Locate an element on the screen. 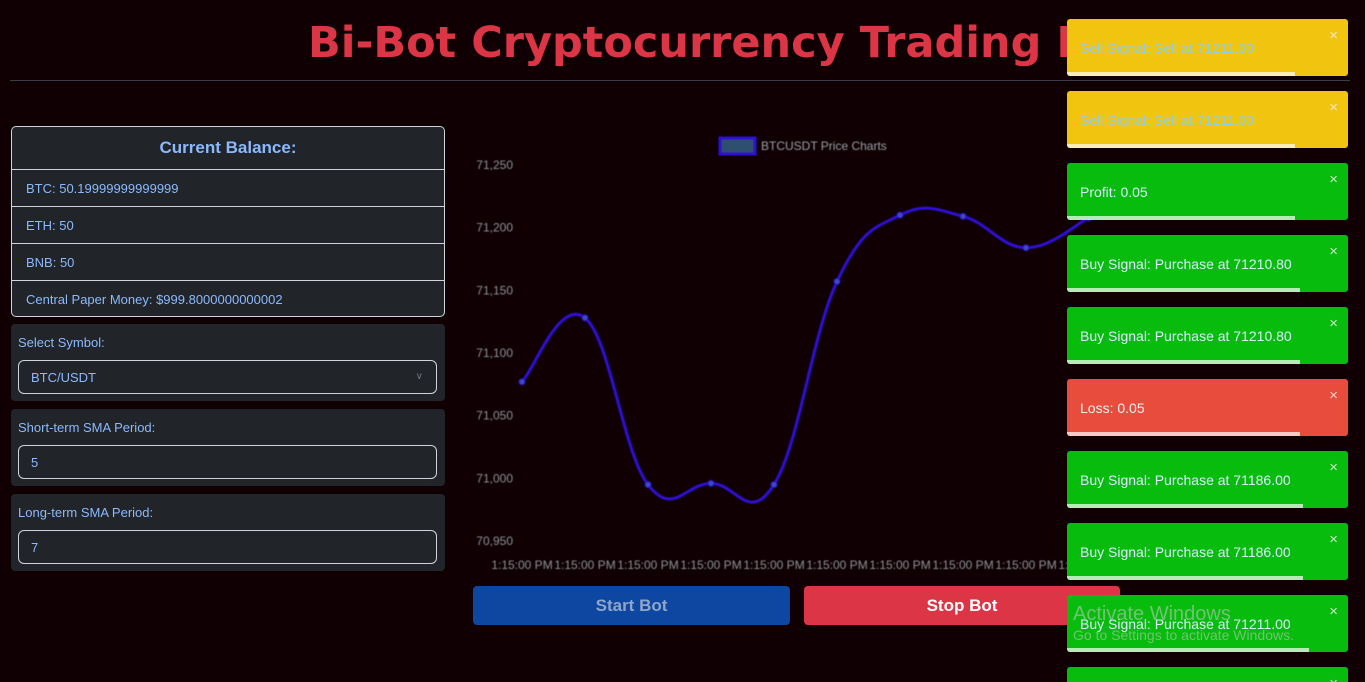 This screenshot has width=1365, height=682. y-tick-label: 71,000 is located at coordinates (494, 478).